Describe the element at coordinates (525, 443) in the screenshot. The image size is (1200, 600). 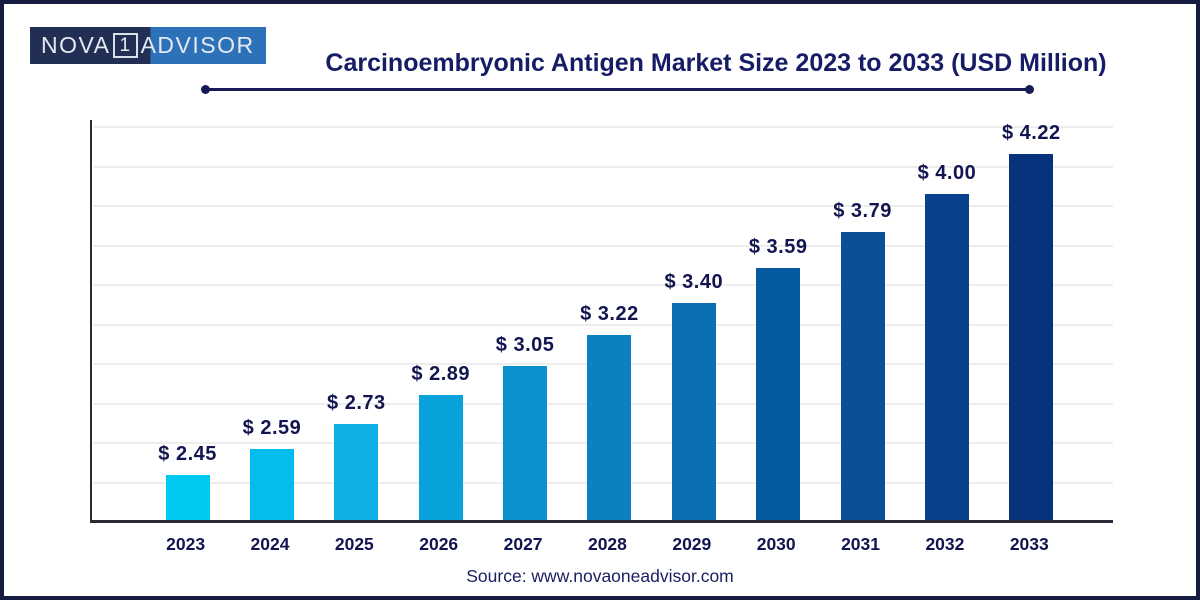
I see `bar-2027` at that location.